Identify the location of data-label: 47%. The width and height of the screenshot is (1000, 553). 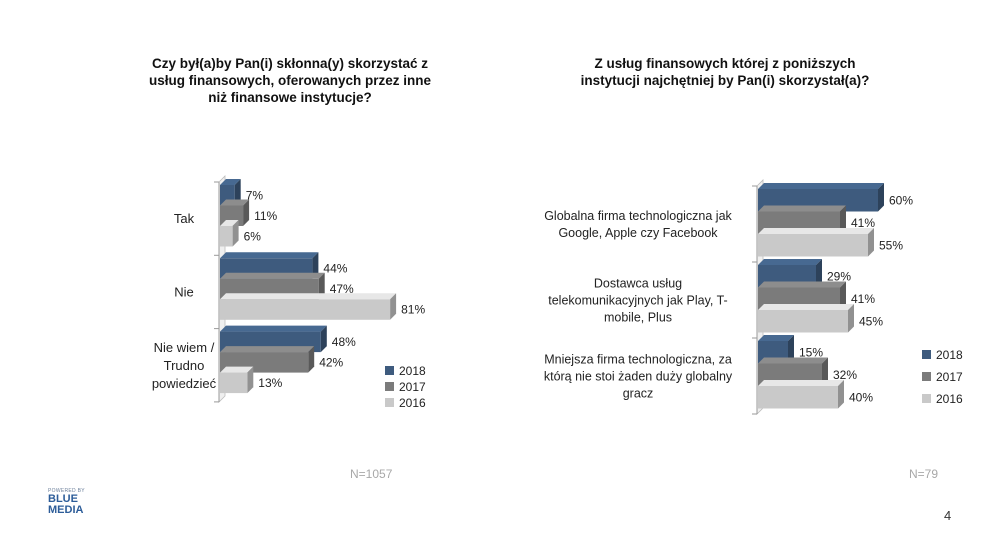
(342, 289).